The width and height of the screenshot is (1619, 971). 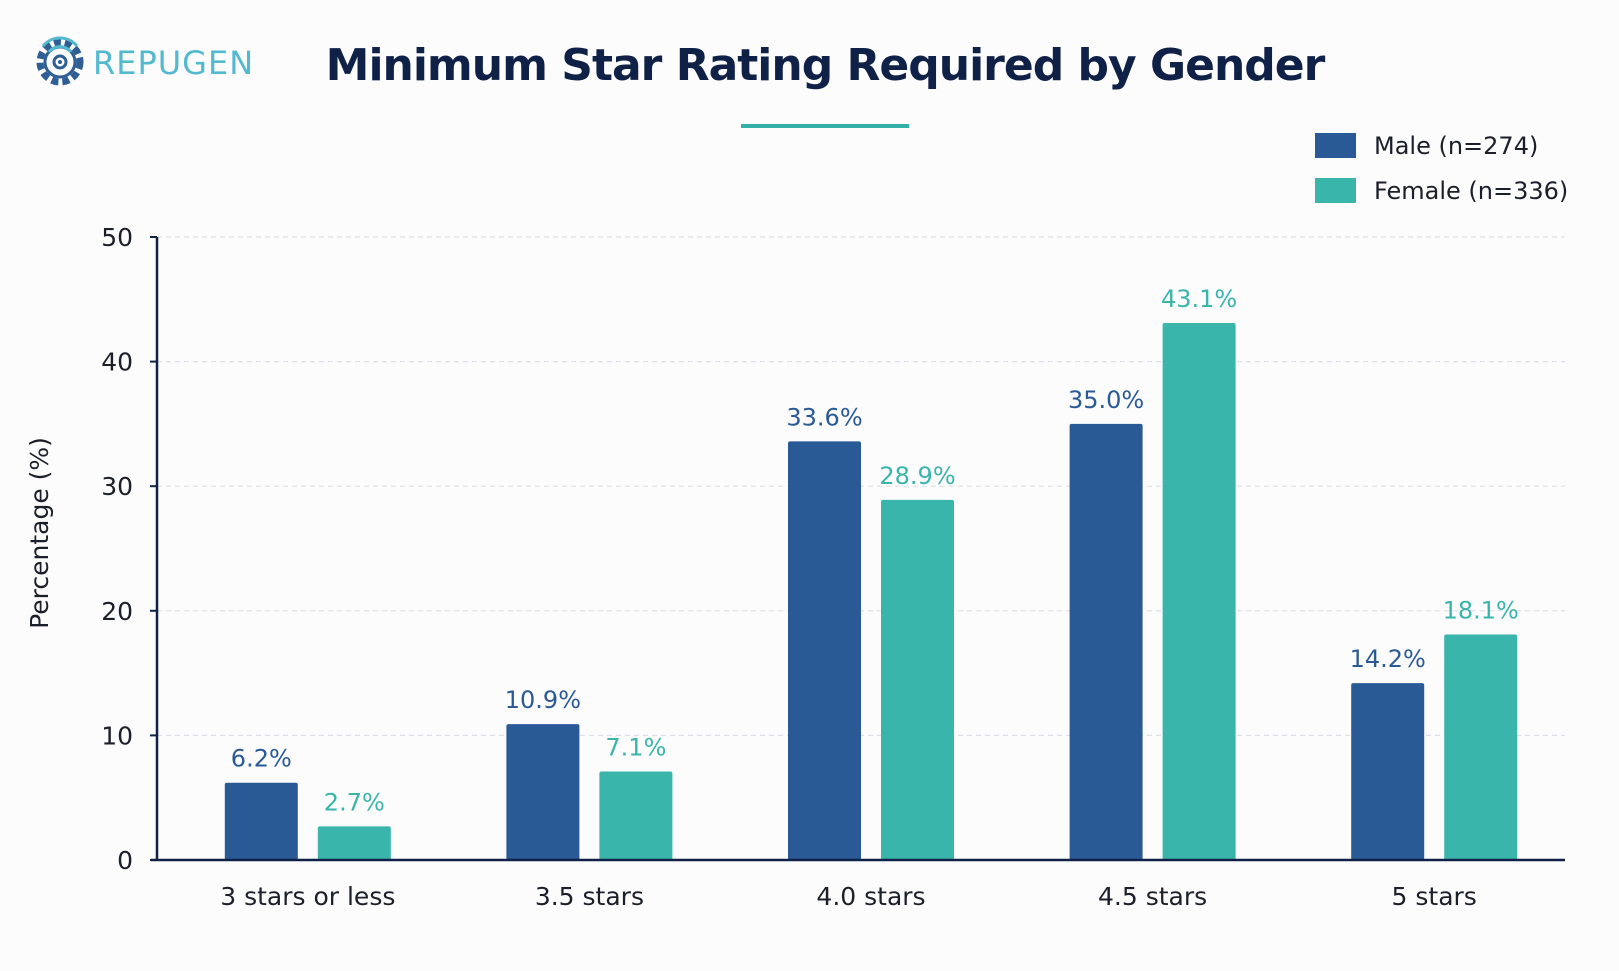 What do you see at coordinates (917, 476) in the screenshot?
I see `value-label-female: 28.9%` at bounding box center [917, 476].